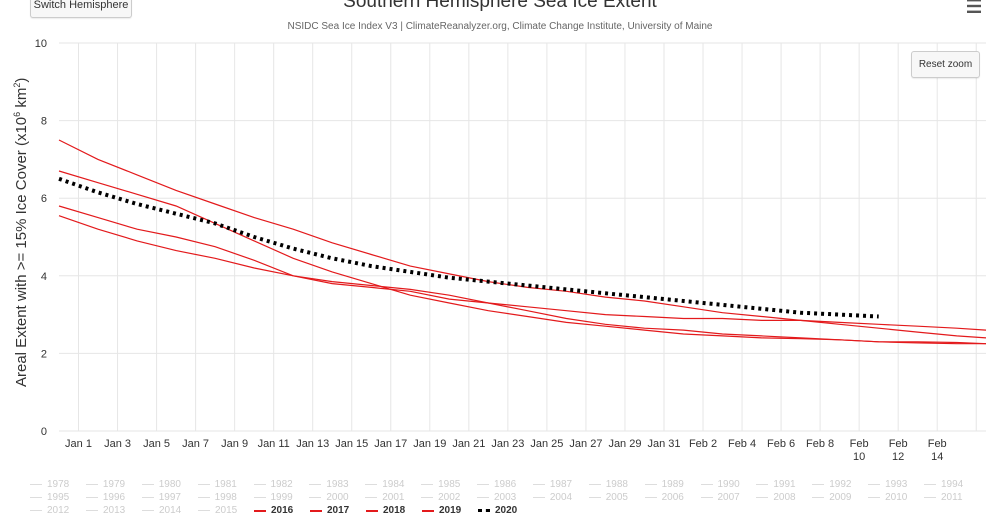  I want to click on legend-item-2004: 2004, so click(560, 497).